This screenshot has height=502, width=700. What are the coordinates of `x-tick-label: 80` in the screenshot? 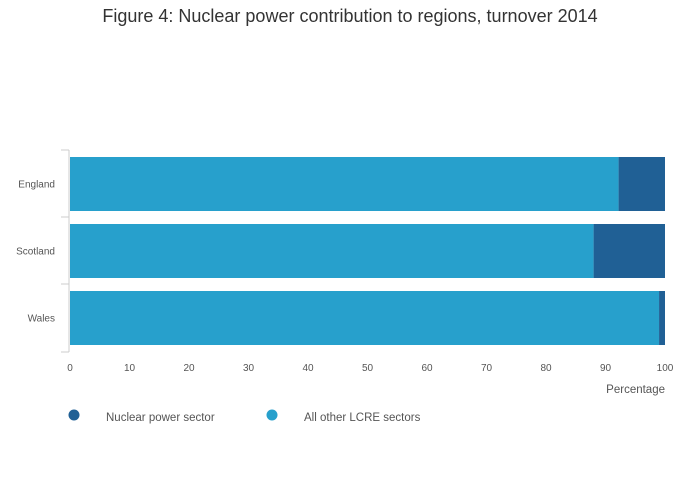 It's located at (546, 368).